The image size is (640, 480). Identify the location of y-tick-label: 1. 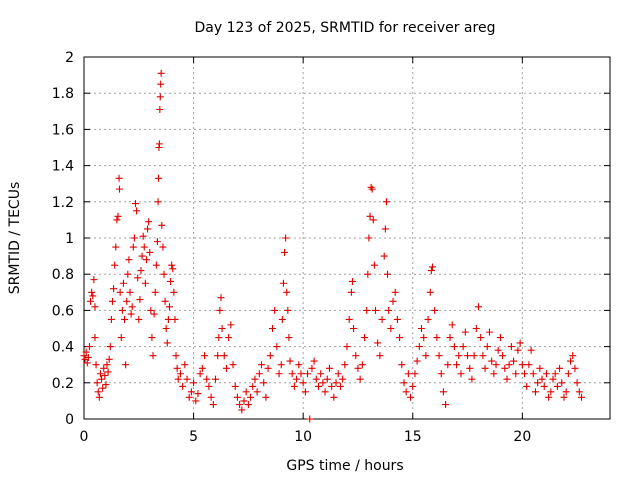
(69, 239).